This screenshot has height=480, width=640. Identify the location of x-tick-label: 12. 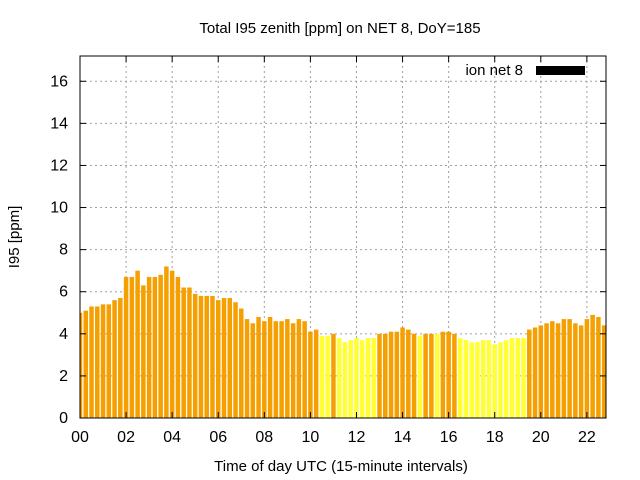
(357, 437).